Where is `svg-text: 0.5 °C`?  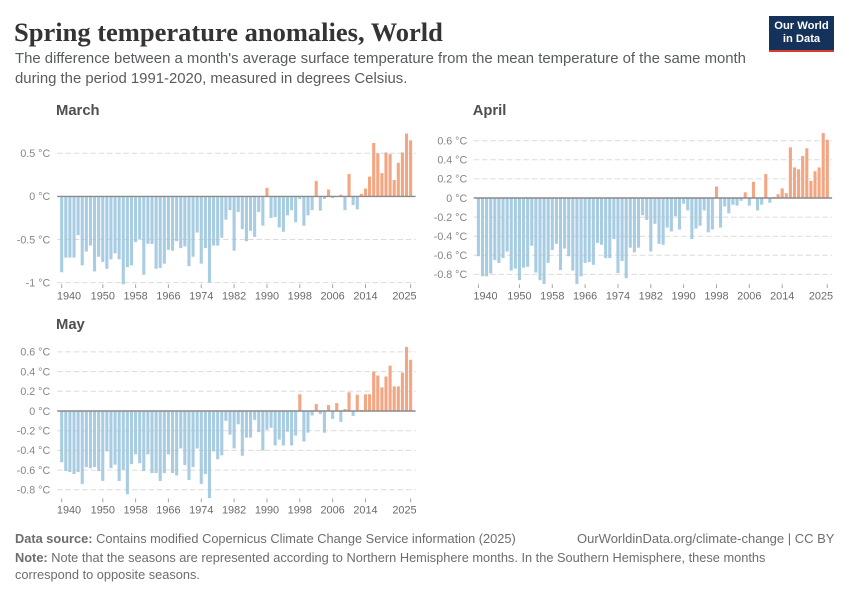 svg-text: 0.5 °C is located at coordinates (35, 154).